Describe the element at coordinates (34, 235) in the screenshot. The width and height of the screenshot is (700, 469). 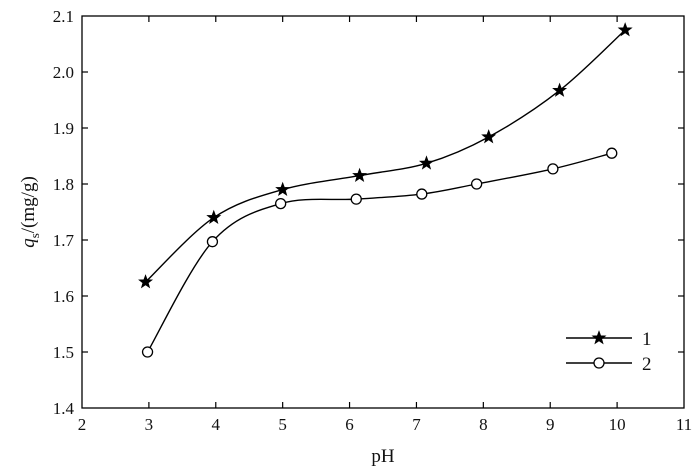
I see `y-axis-label-subscript: s` at that location.